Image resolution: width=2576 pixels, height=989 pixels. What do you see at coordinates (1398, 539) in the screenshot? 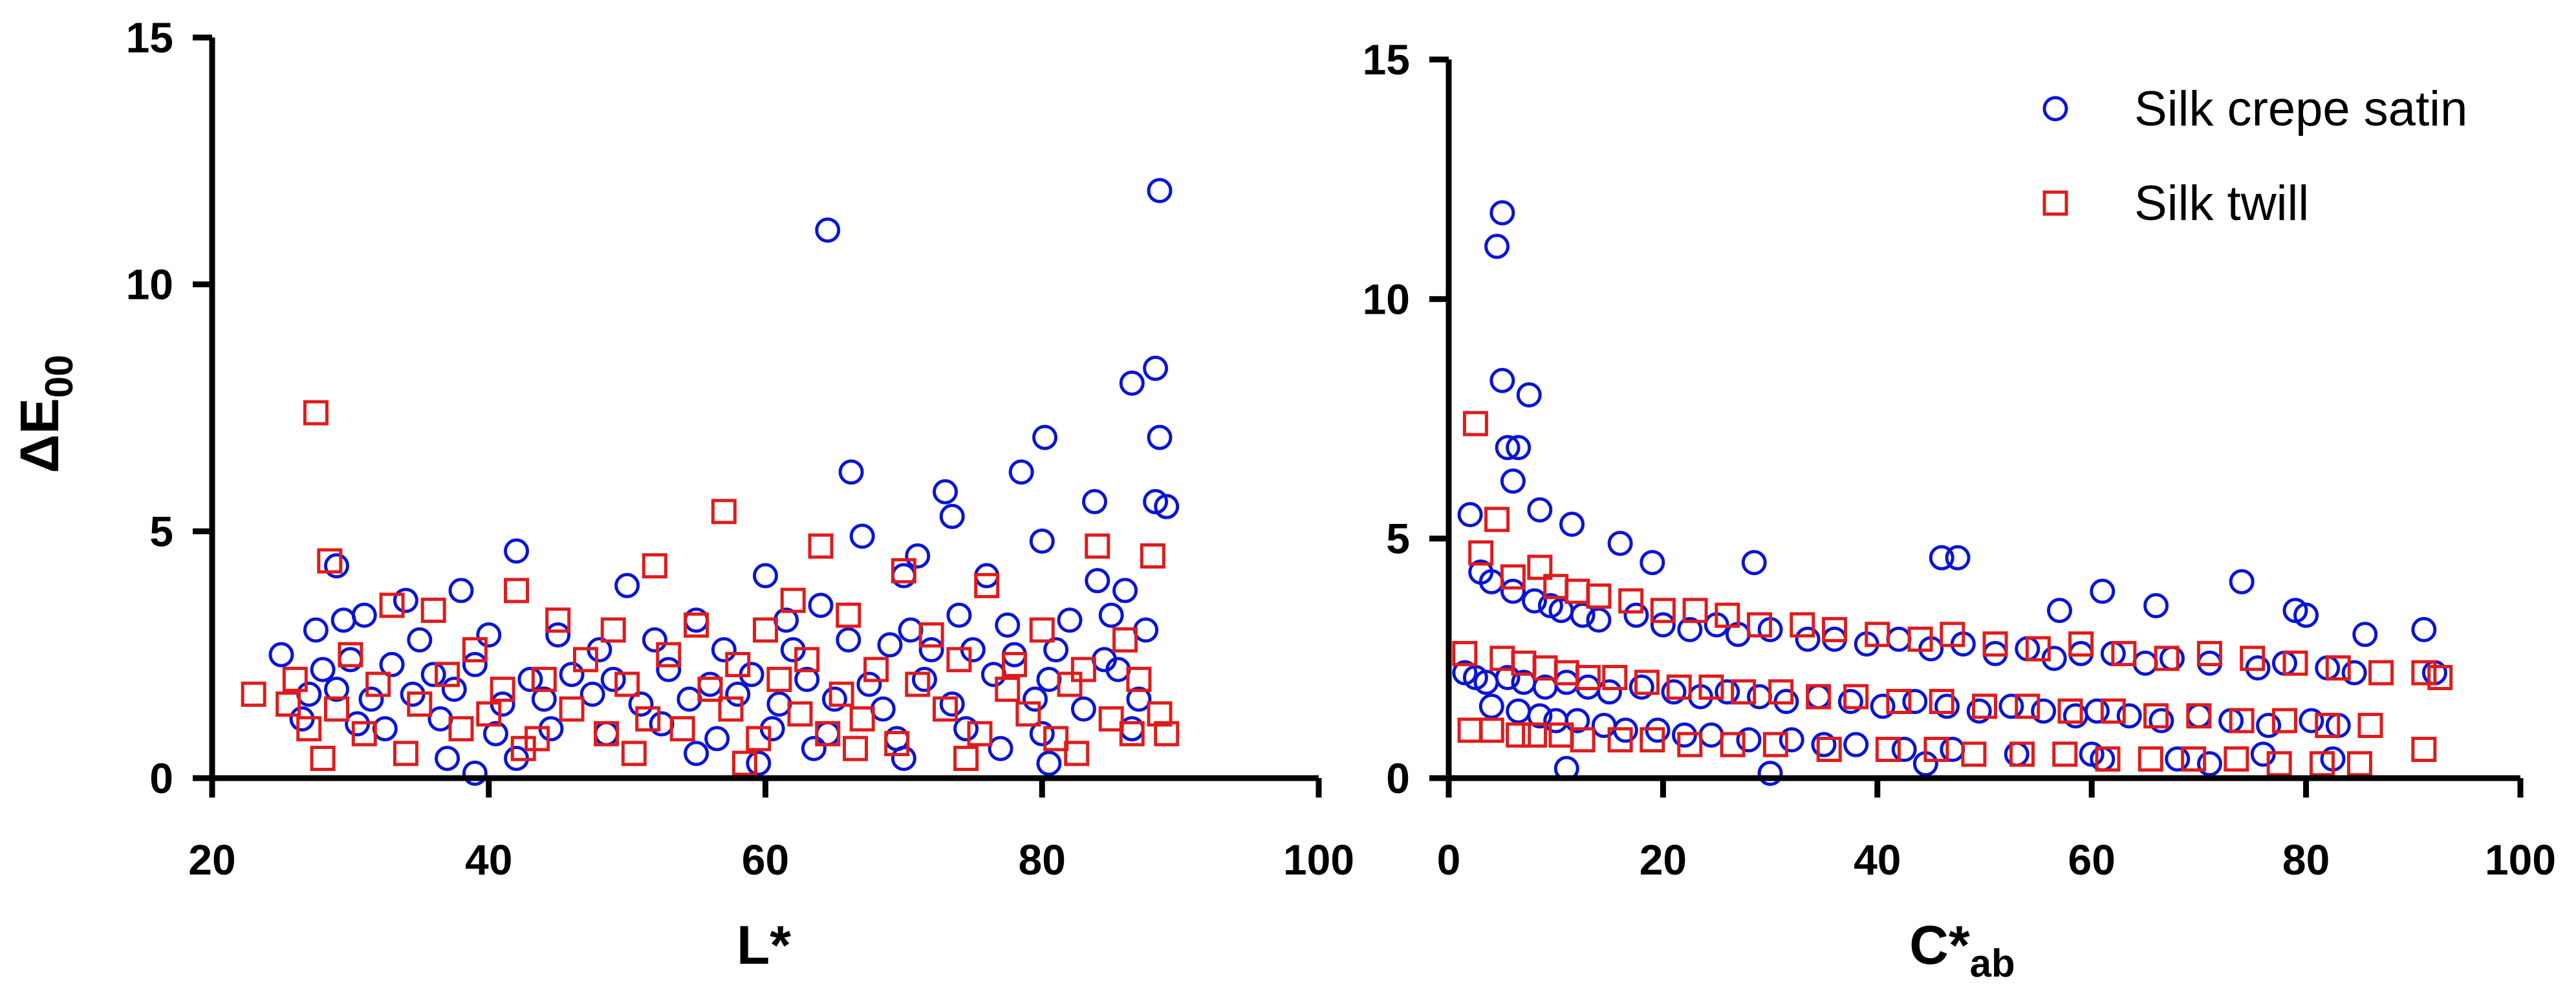
I see `right-y-tick-label: 5` at bounding box center [1398, 539].